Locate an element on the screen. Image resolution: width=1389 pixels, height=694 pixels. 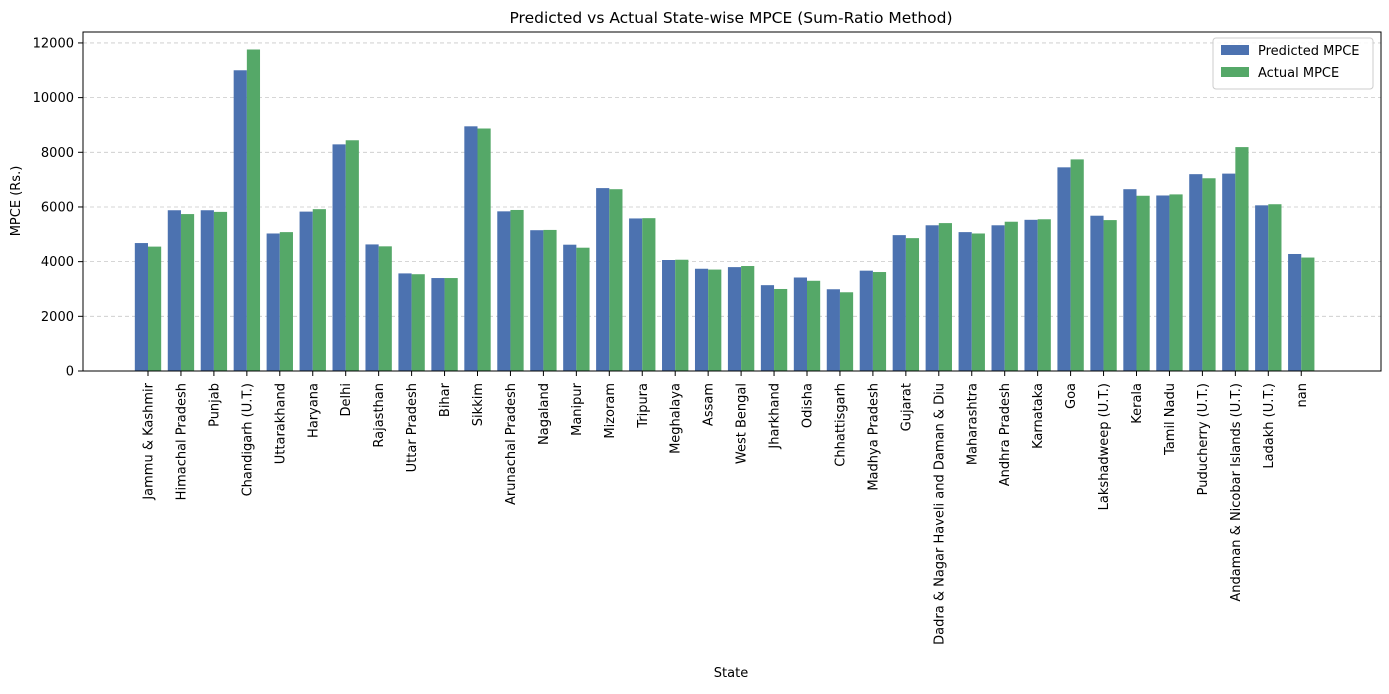
x-tick-label: Tamil Nadu is located at coordinates (1170, 419).